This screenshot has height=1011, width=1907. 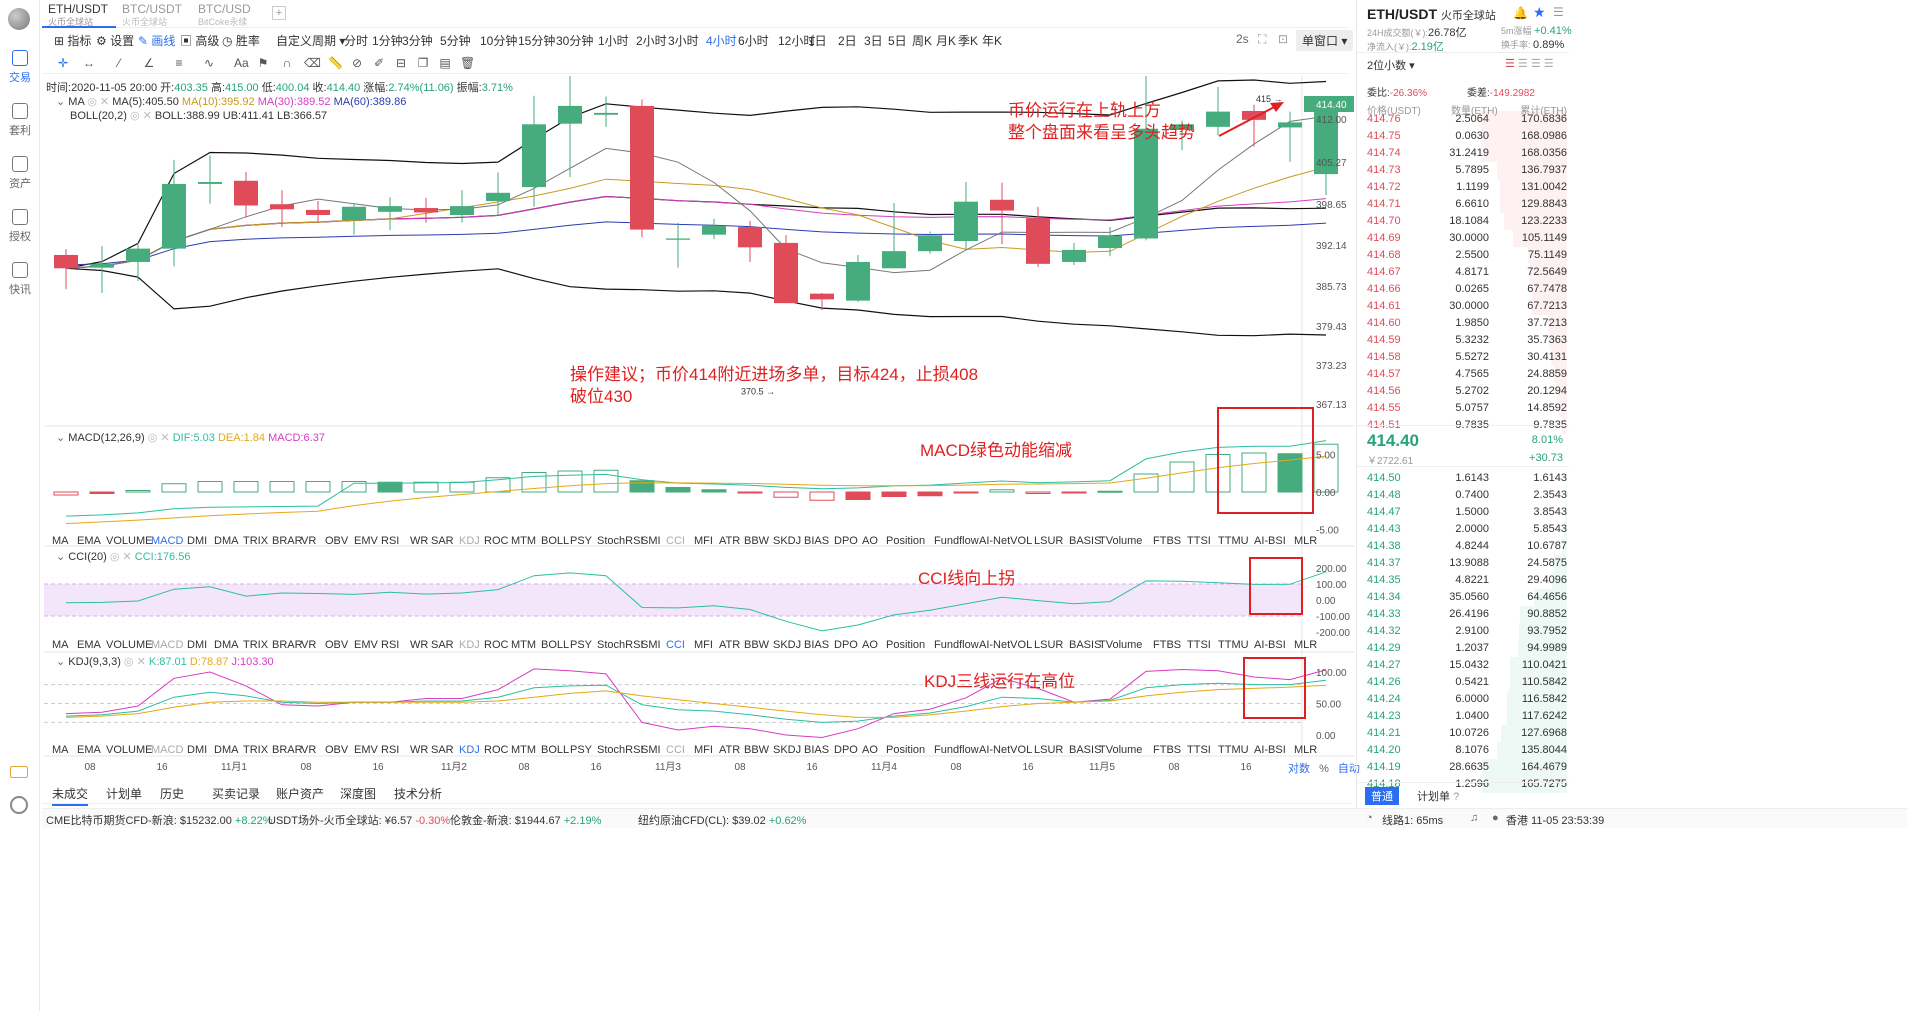 What do you see at coordinates (1049, 750) in the screenshot?
I see `indicator-tab-lsur: LSUR` at bounding box center [1049, 750].